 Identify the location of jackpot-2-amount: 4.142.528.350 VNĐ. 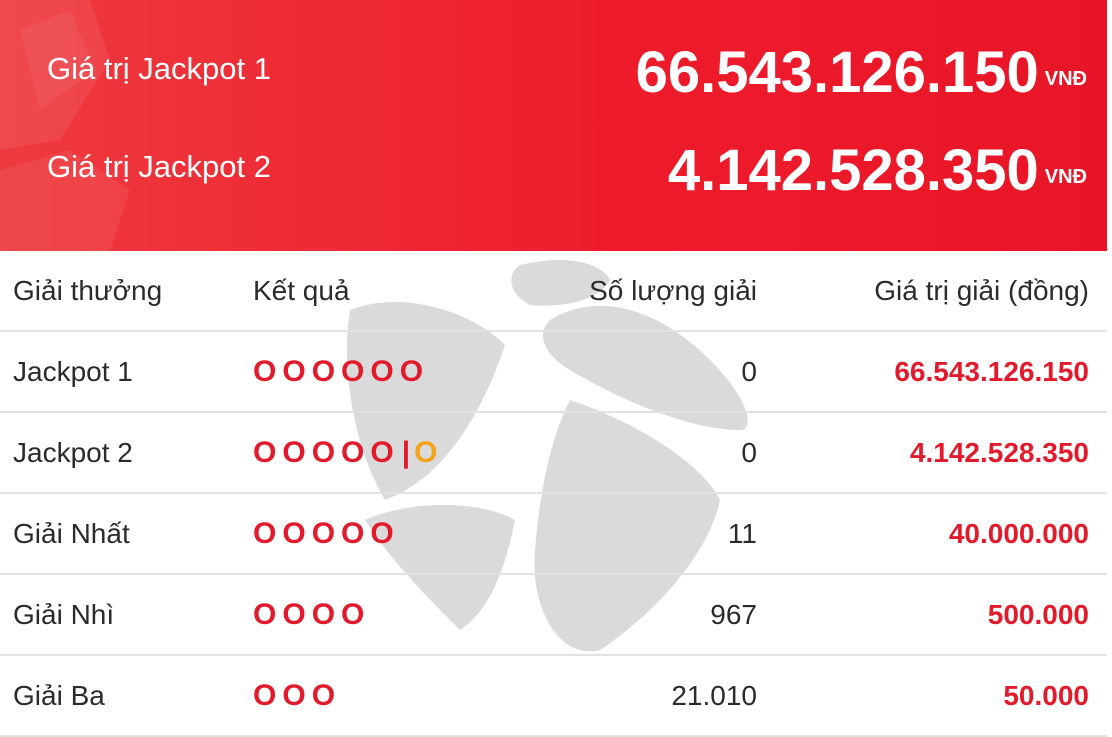
(877, 170).